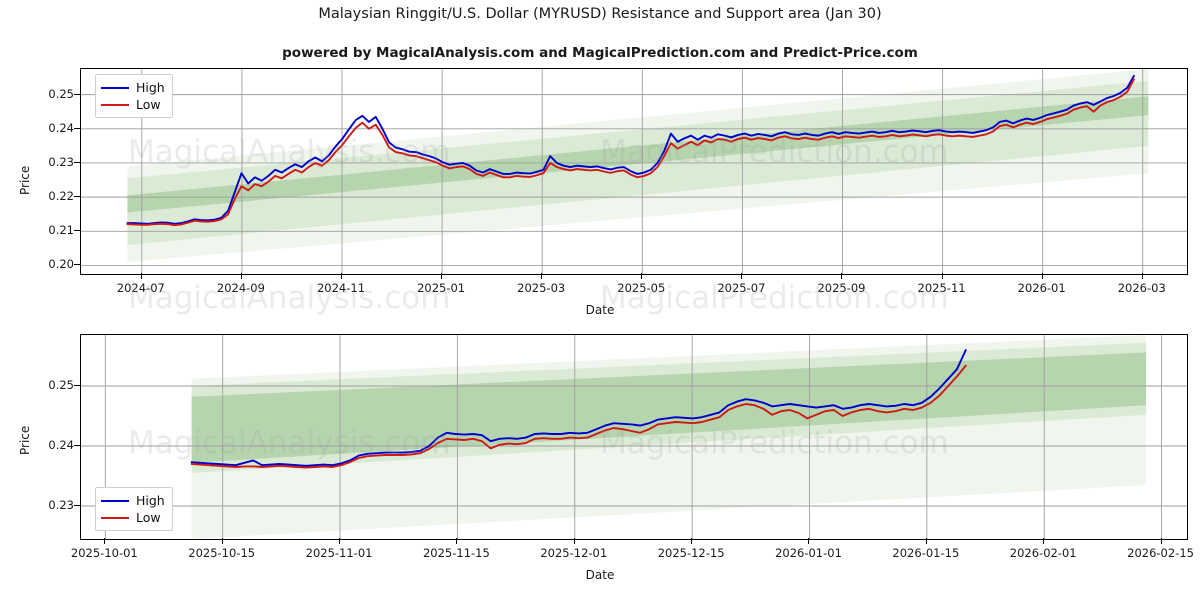 Image resolution: width=1200 pixels, height=600 pixels. What do you see at coordinates (574, 553) in the screenshot?
I see `x-tick-label: 2025-12-01` at bounding box center [574, 553].